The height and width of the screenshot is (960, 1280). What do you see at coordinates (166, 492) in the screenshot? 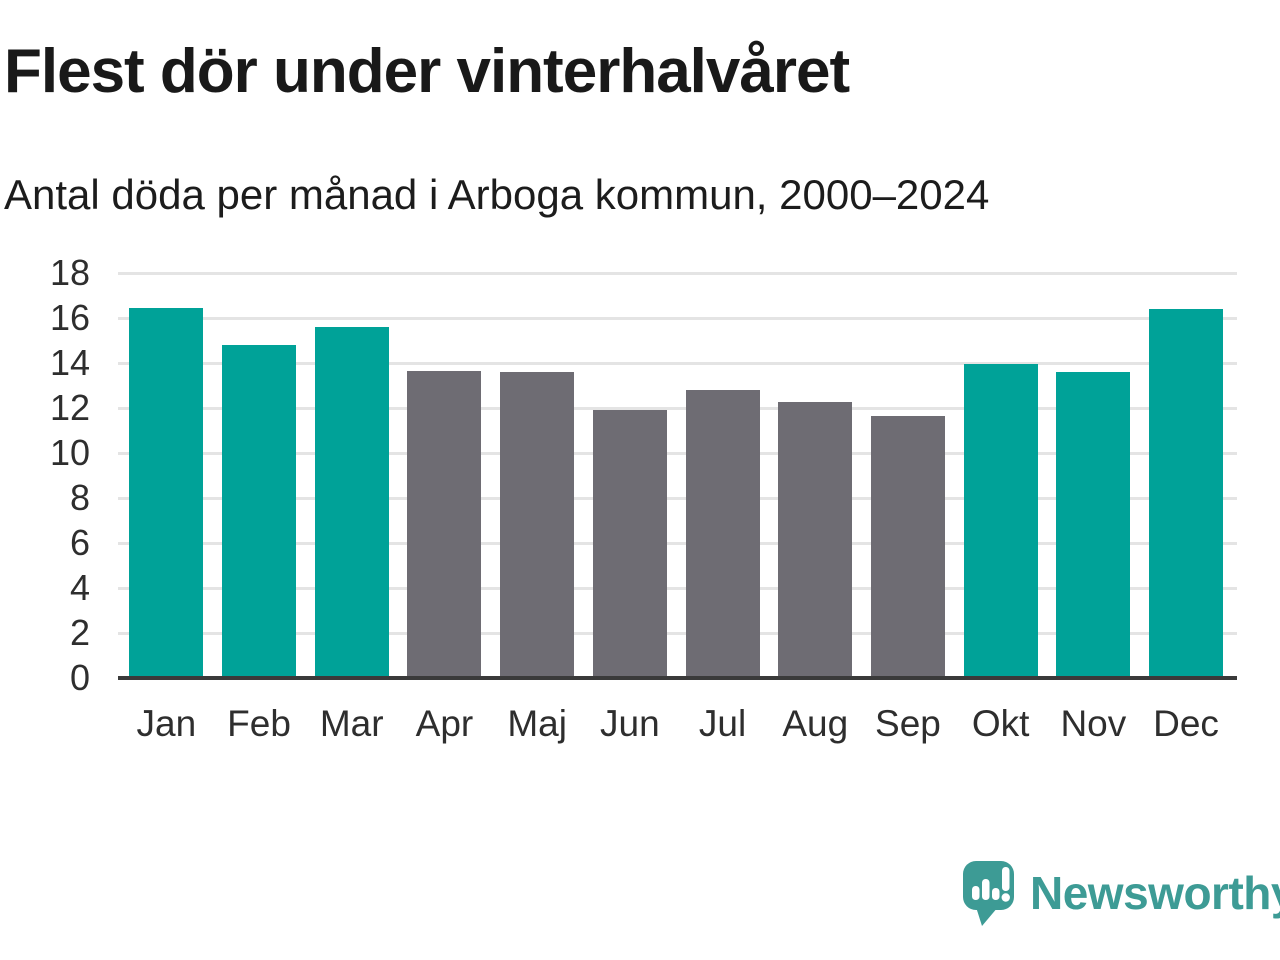
I see `bar-jan` at bounding box center [166, 492].